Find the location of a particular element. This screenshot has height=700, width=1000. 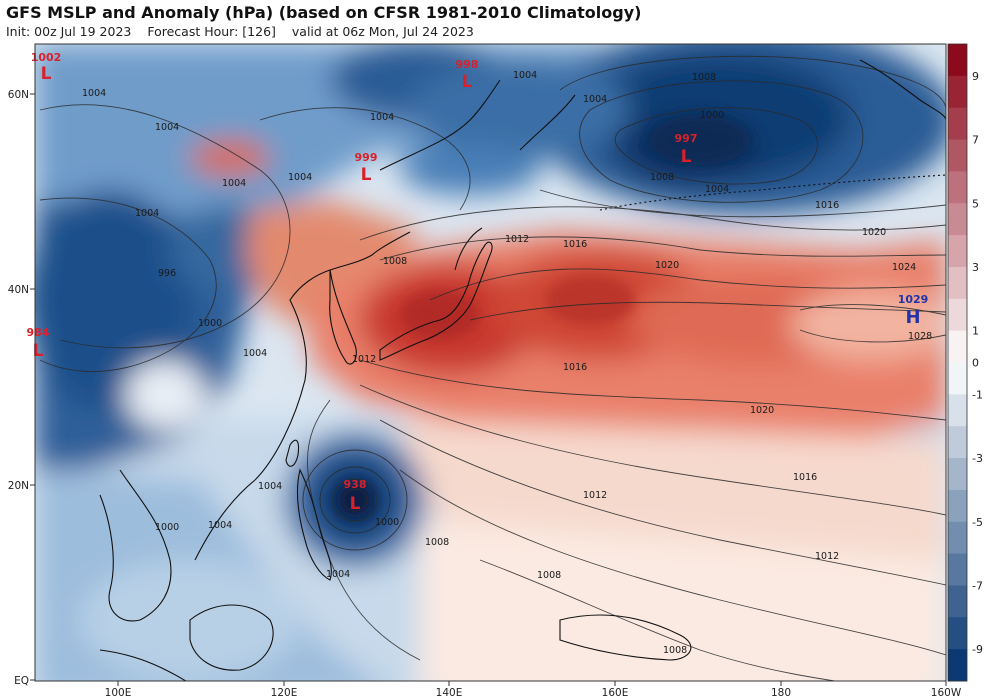

valid-time: valid at 06z Mon, Jul 24 2023 is located at coordinates (382, 31).